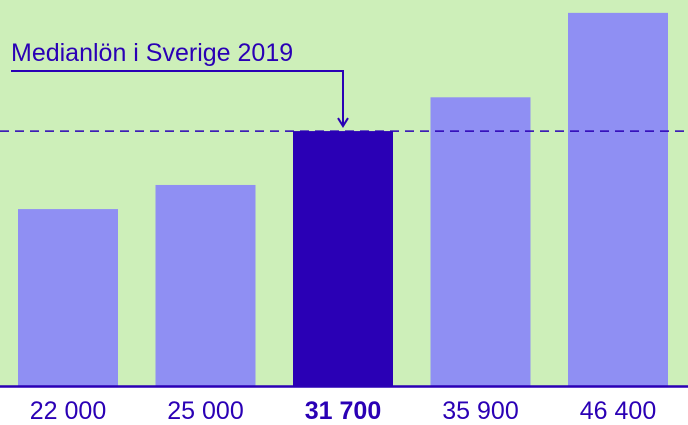  What do you see at coordinates (68, 411) in the screenshot?
I see `x-tick-label-0: 22 000` at bounding box center [68, 411].